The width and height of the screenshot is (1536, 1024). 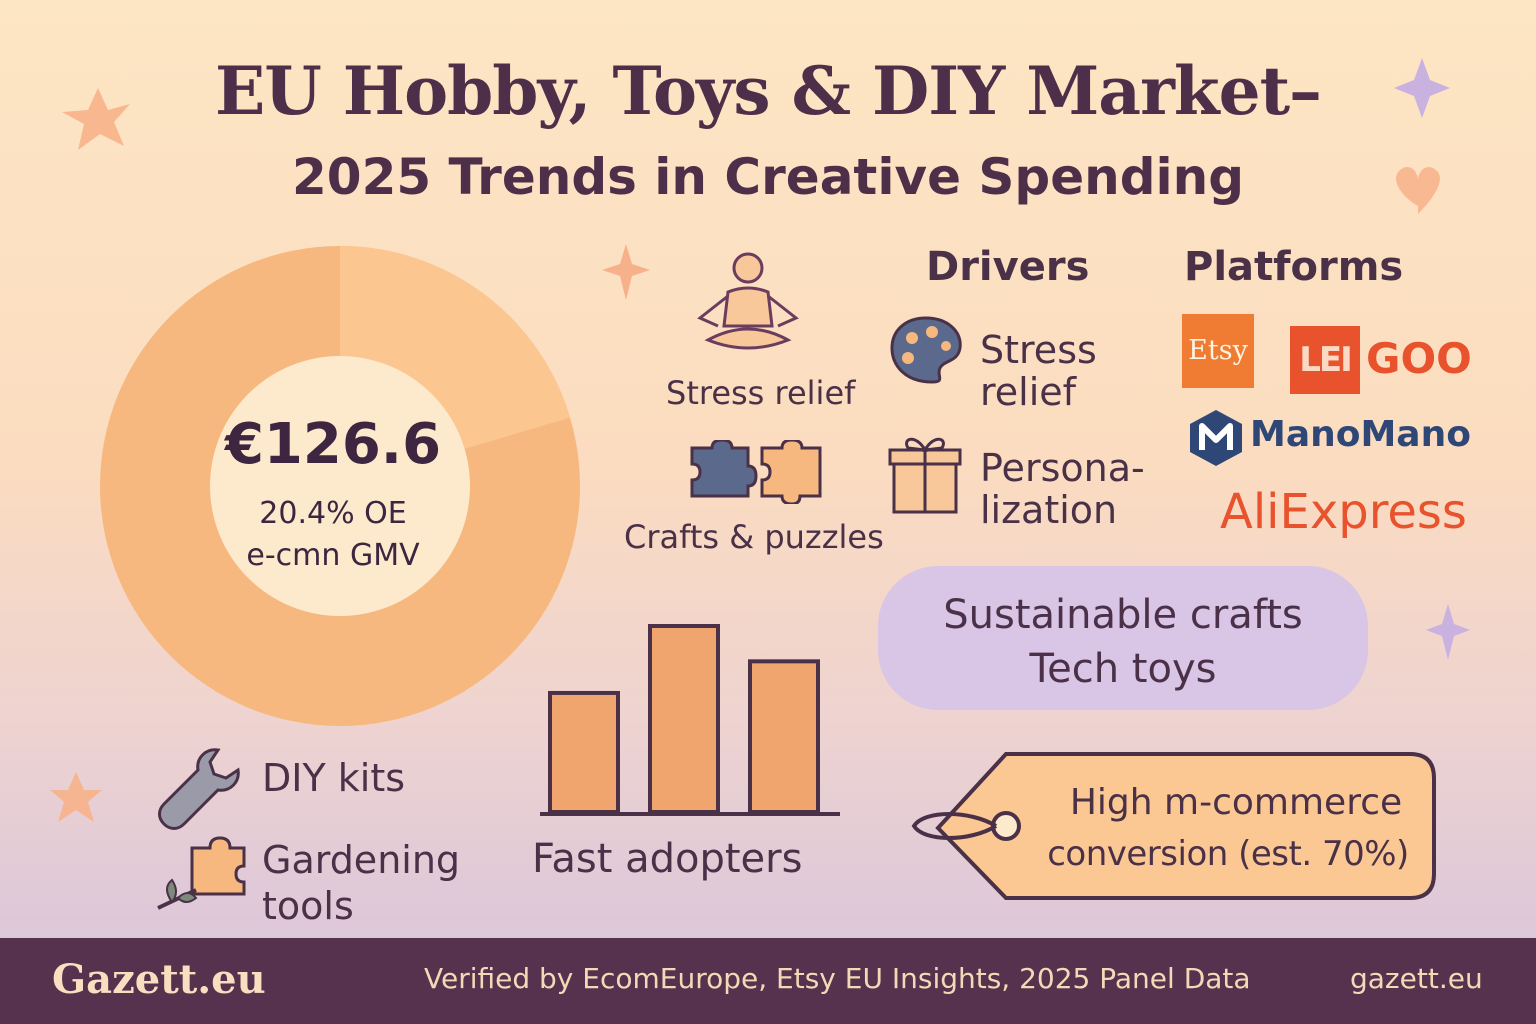 What do you see at coordinates (1236, 802) in the screenshot?
I see `tag-line-1: High m-commerce` at bounding box center [1236, 802].